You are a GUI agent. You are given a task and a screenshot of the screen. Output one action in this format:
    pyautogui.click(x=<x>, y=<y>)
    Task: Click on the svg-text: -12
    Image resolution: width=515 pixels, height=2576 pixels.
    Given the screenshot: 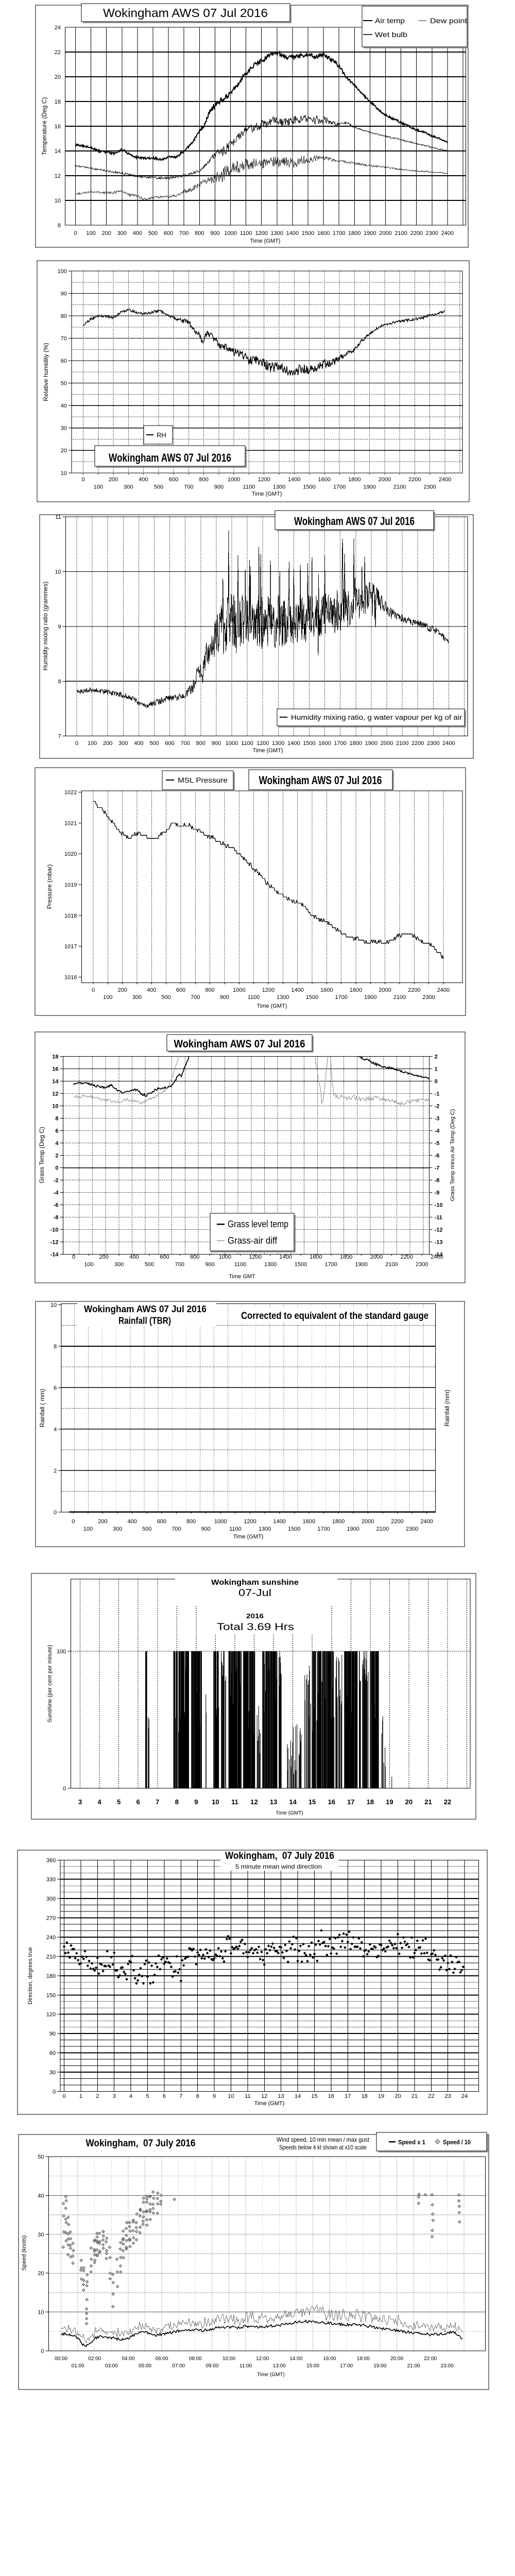 What is the action you would take?
    pyautogui.click(x=439, y=1230)
    